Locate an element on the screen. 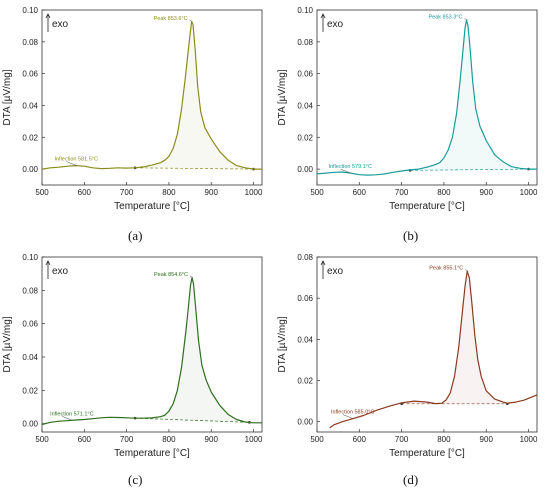 Image resolution: width=550 pixels, height=493 pixels. inflection-annotation: Inflection 581.5°C is located at coordinates (76, 160).